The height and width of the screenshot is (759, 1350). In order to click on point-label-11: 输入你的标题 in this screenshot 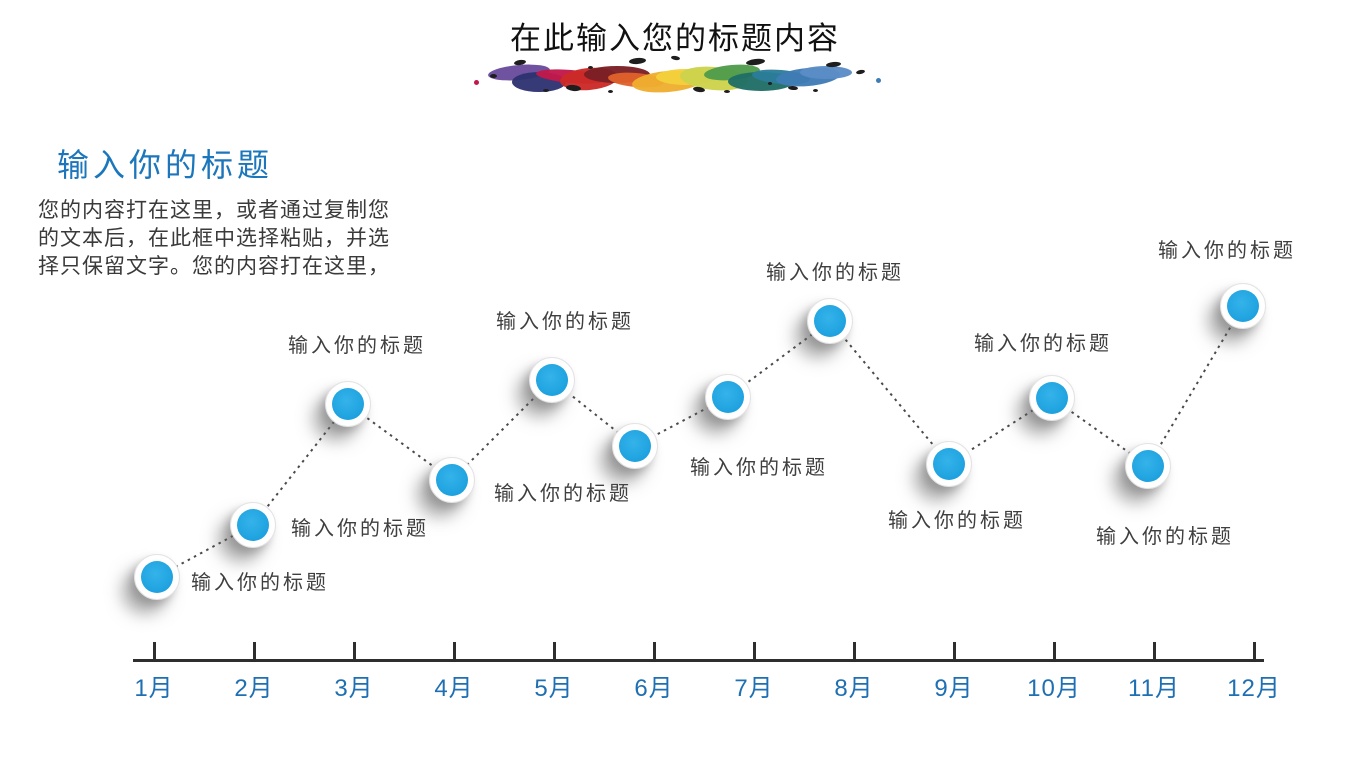, I will do `click(1165, 537)`.